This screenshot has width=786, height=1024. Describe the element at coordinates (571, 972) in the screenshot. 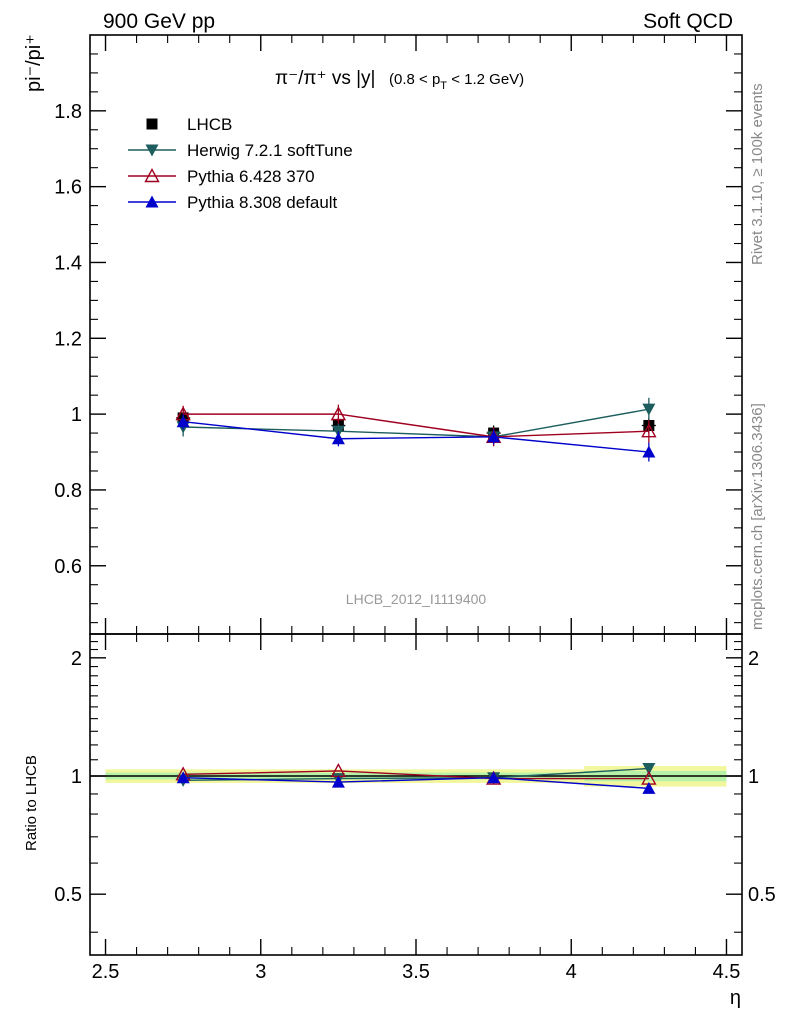

I see `x-tick-label: 4` at that location.